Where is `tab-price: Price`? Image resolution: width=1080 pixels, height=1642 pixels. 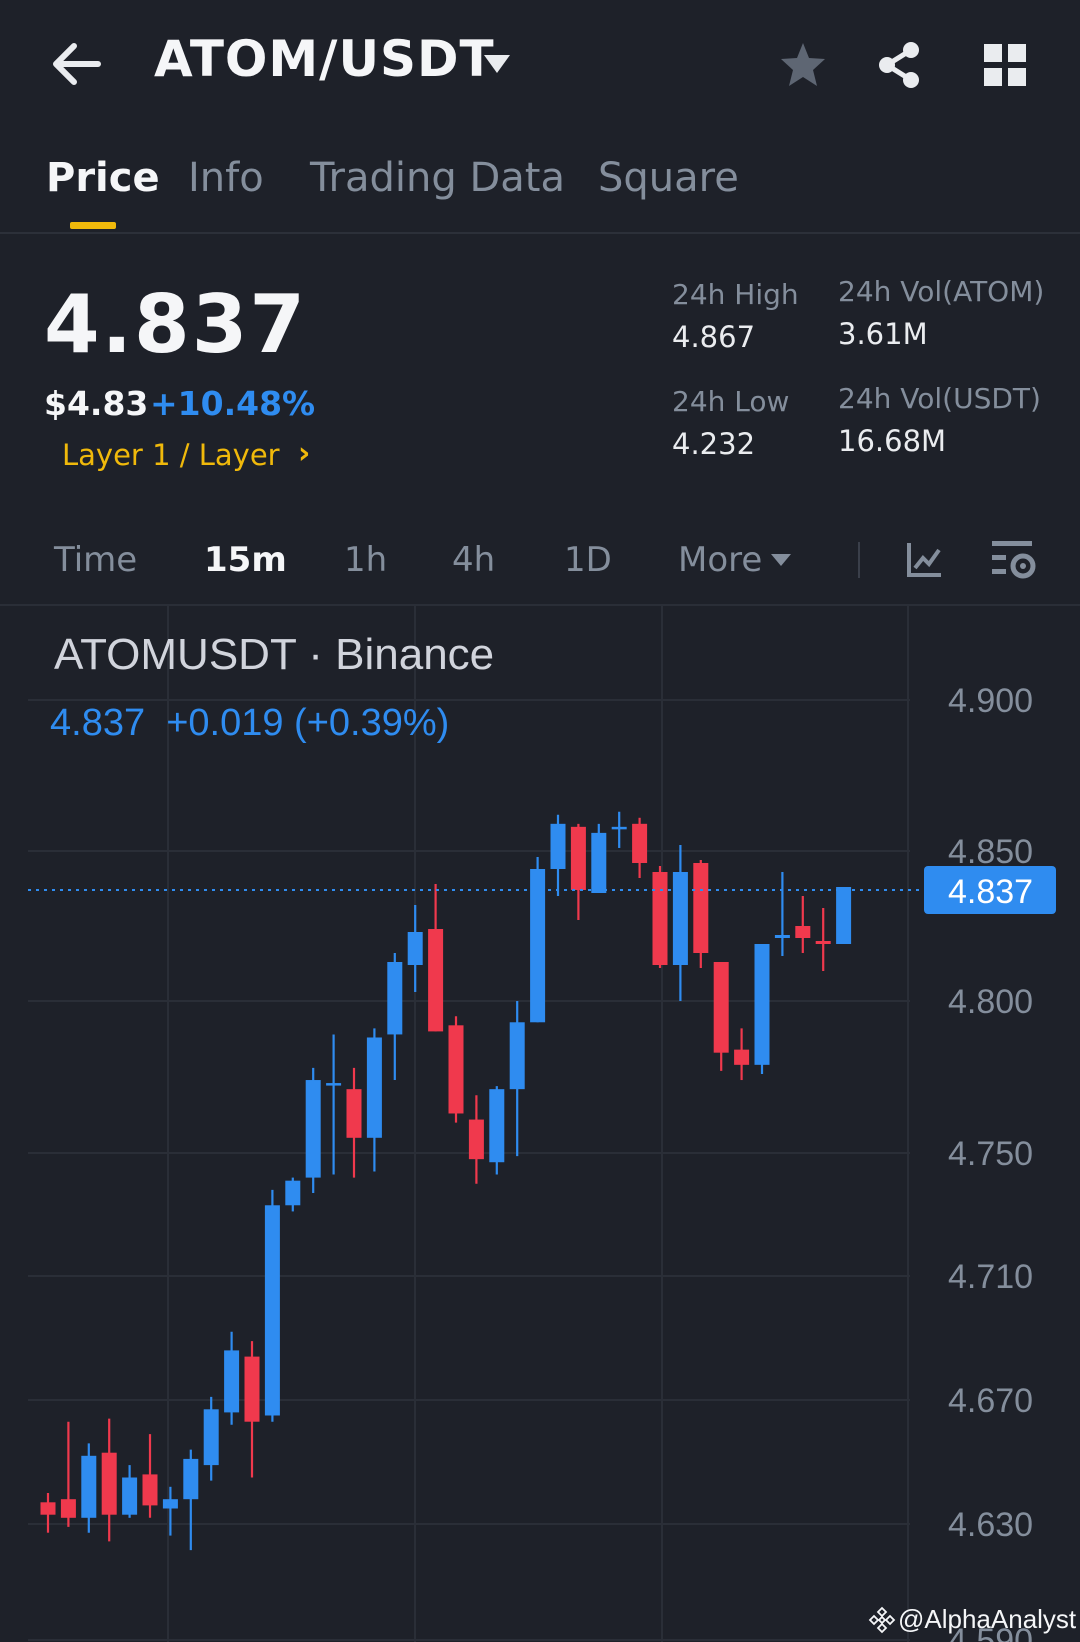
tab-price: Price is located at coordinates (103, 178).